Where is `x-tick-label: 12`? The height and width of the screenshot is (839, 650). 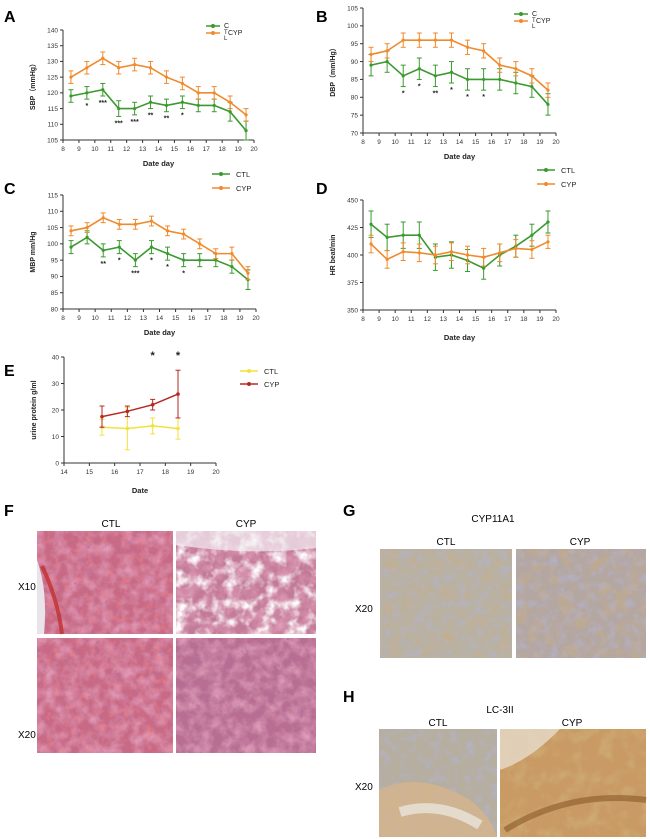 x-tick-label: 12 is located at coordinates (127, 149).